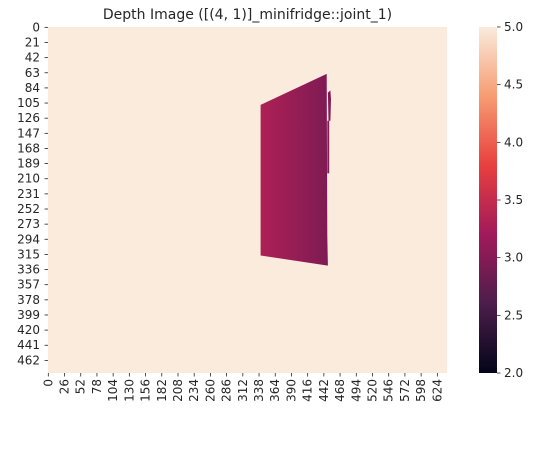  What do you see at coordinates (28, 179) in the screenshot?
I see `y-tick-label: 210` at bounding box center [28, 179].